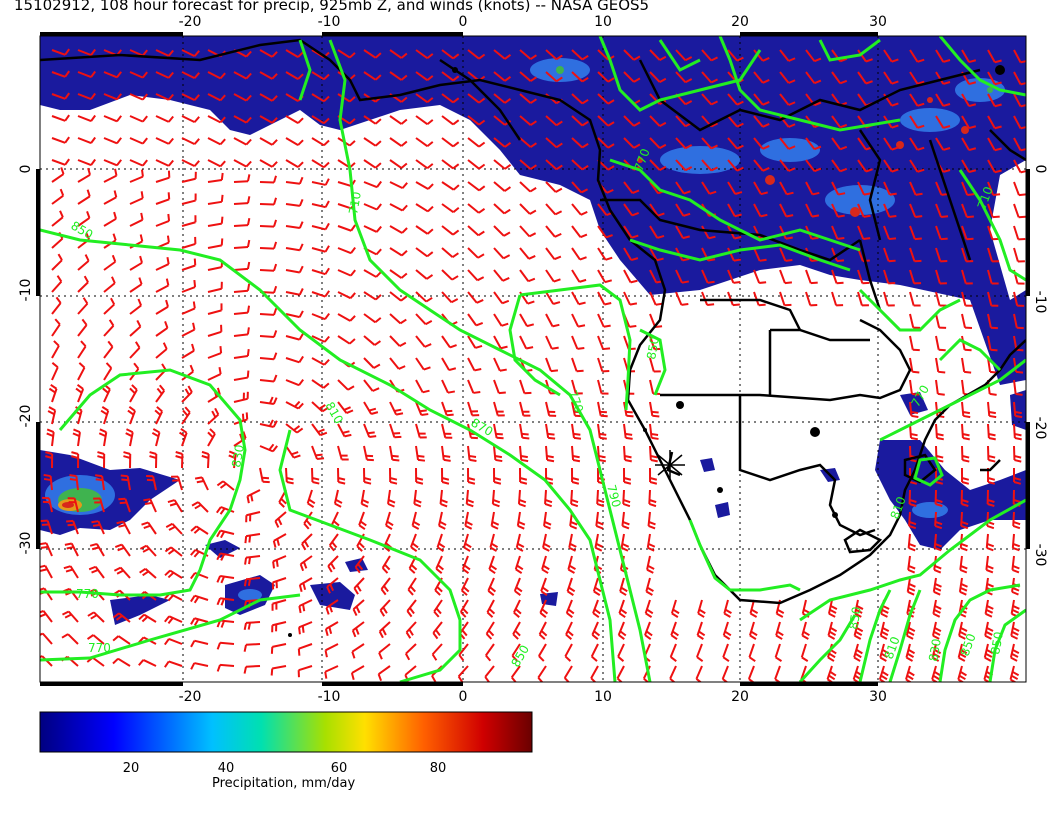 This screenshot has height=820, width=1056. What do you see at coordinates (339, 768) in the screenshot?
I see `colorbar-tick-label: 60` at bounding box center [339, 768].